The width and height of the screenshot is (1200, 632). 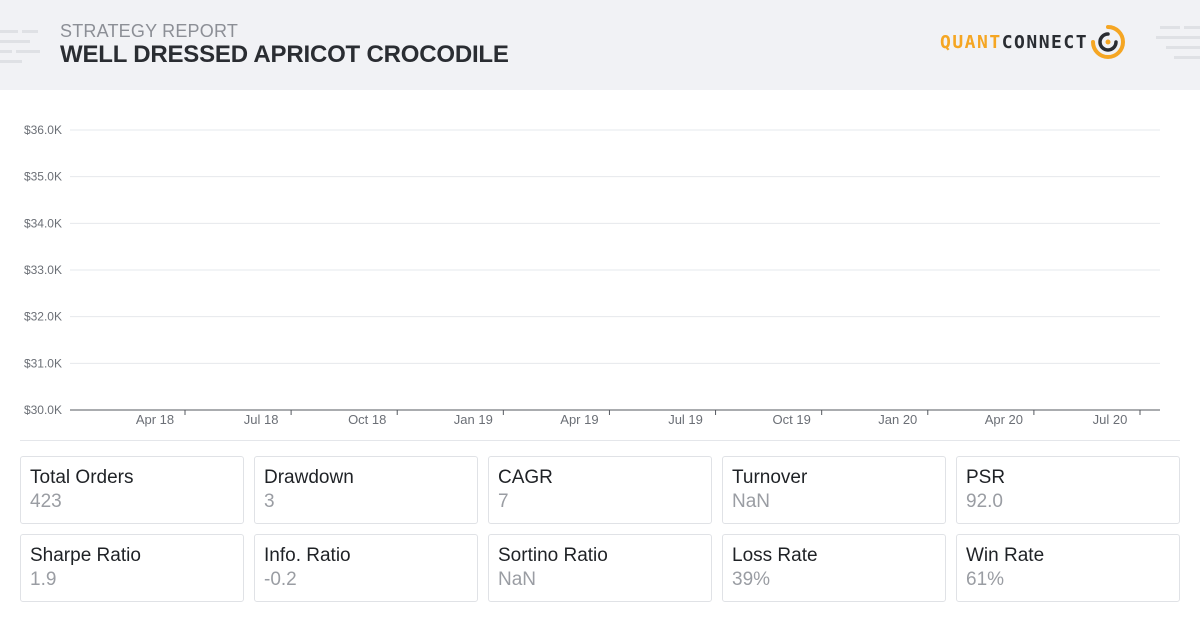 I want to click on stat-card-cagr: CAGR 7, so click(x=600, y=490).